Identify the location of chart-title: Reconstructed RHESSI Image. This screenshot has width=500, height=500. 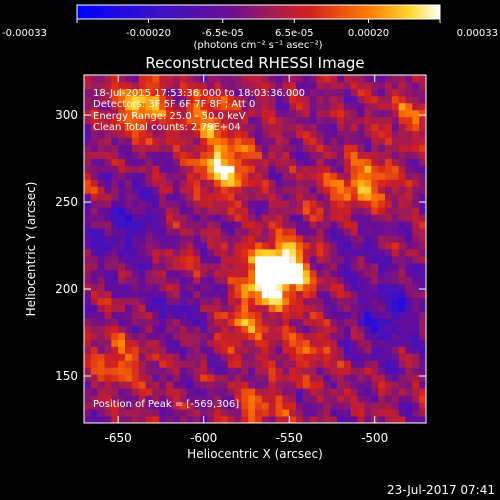
(254, 63).